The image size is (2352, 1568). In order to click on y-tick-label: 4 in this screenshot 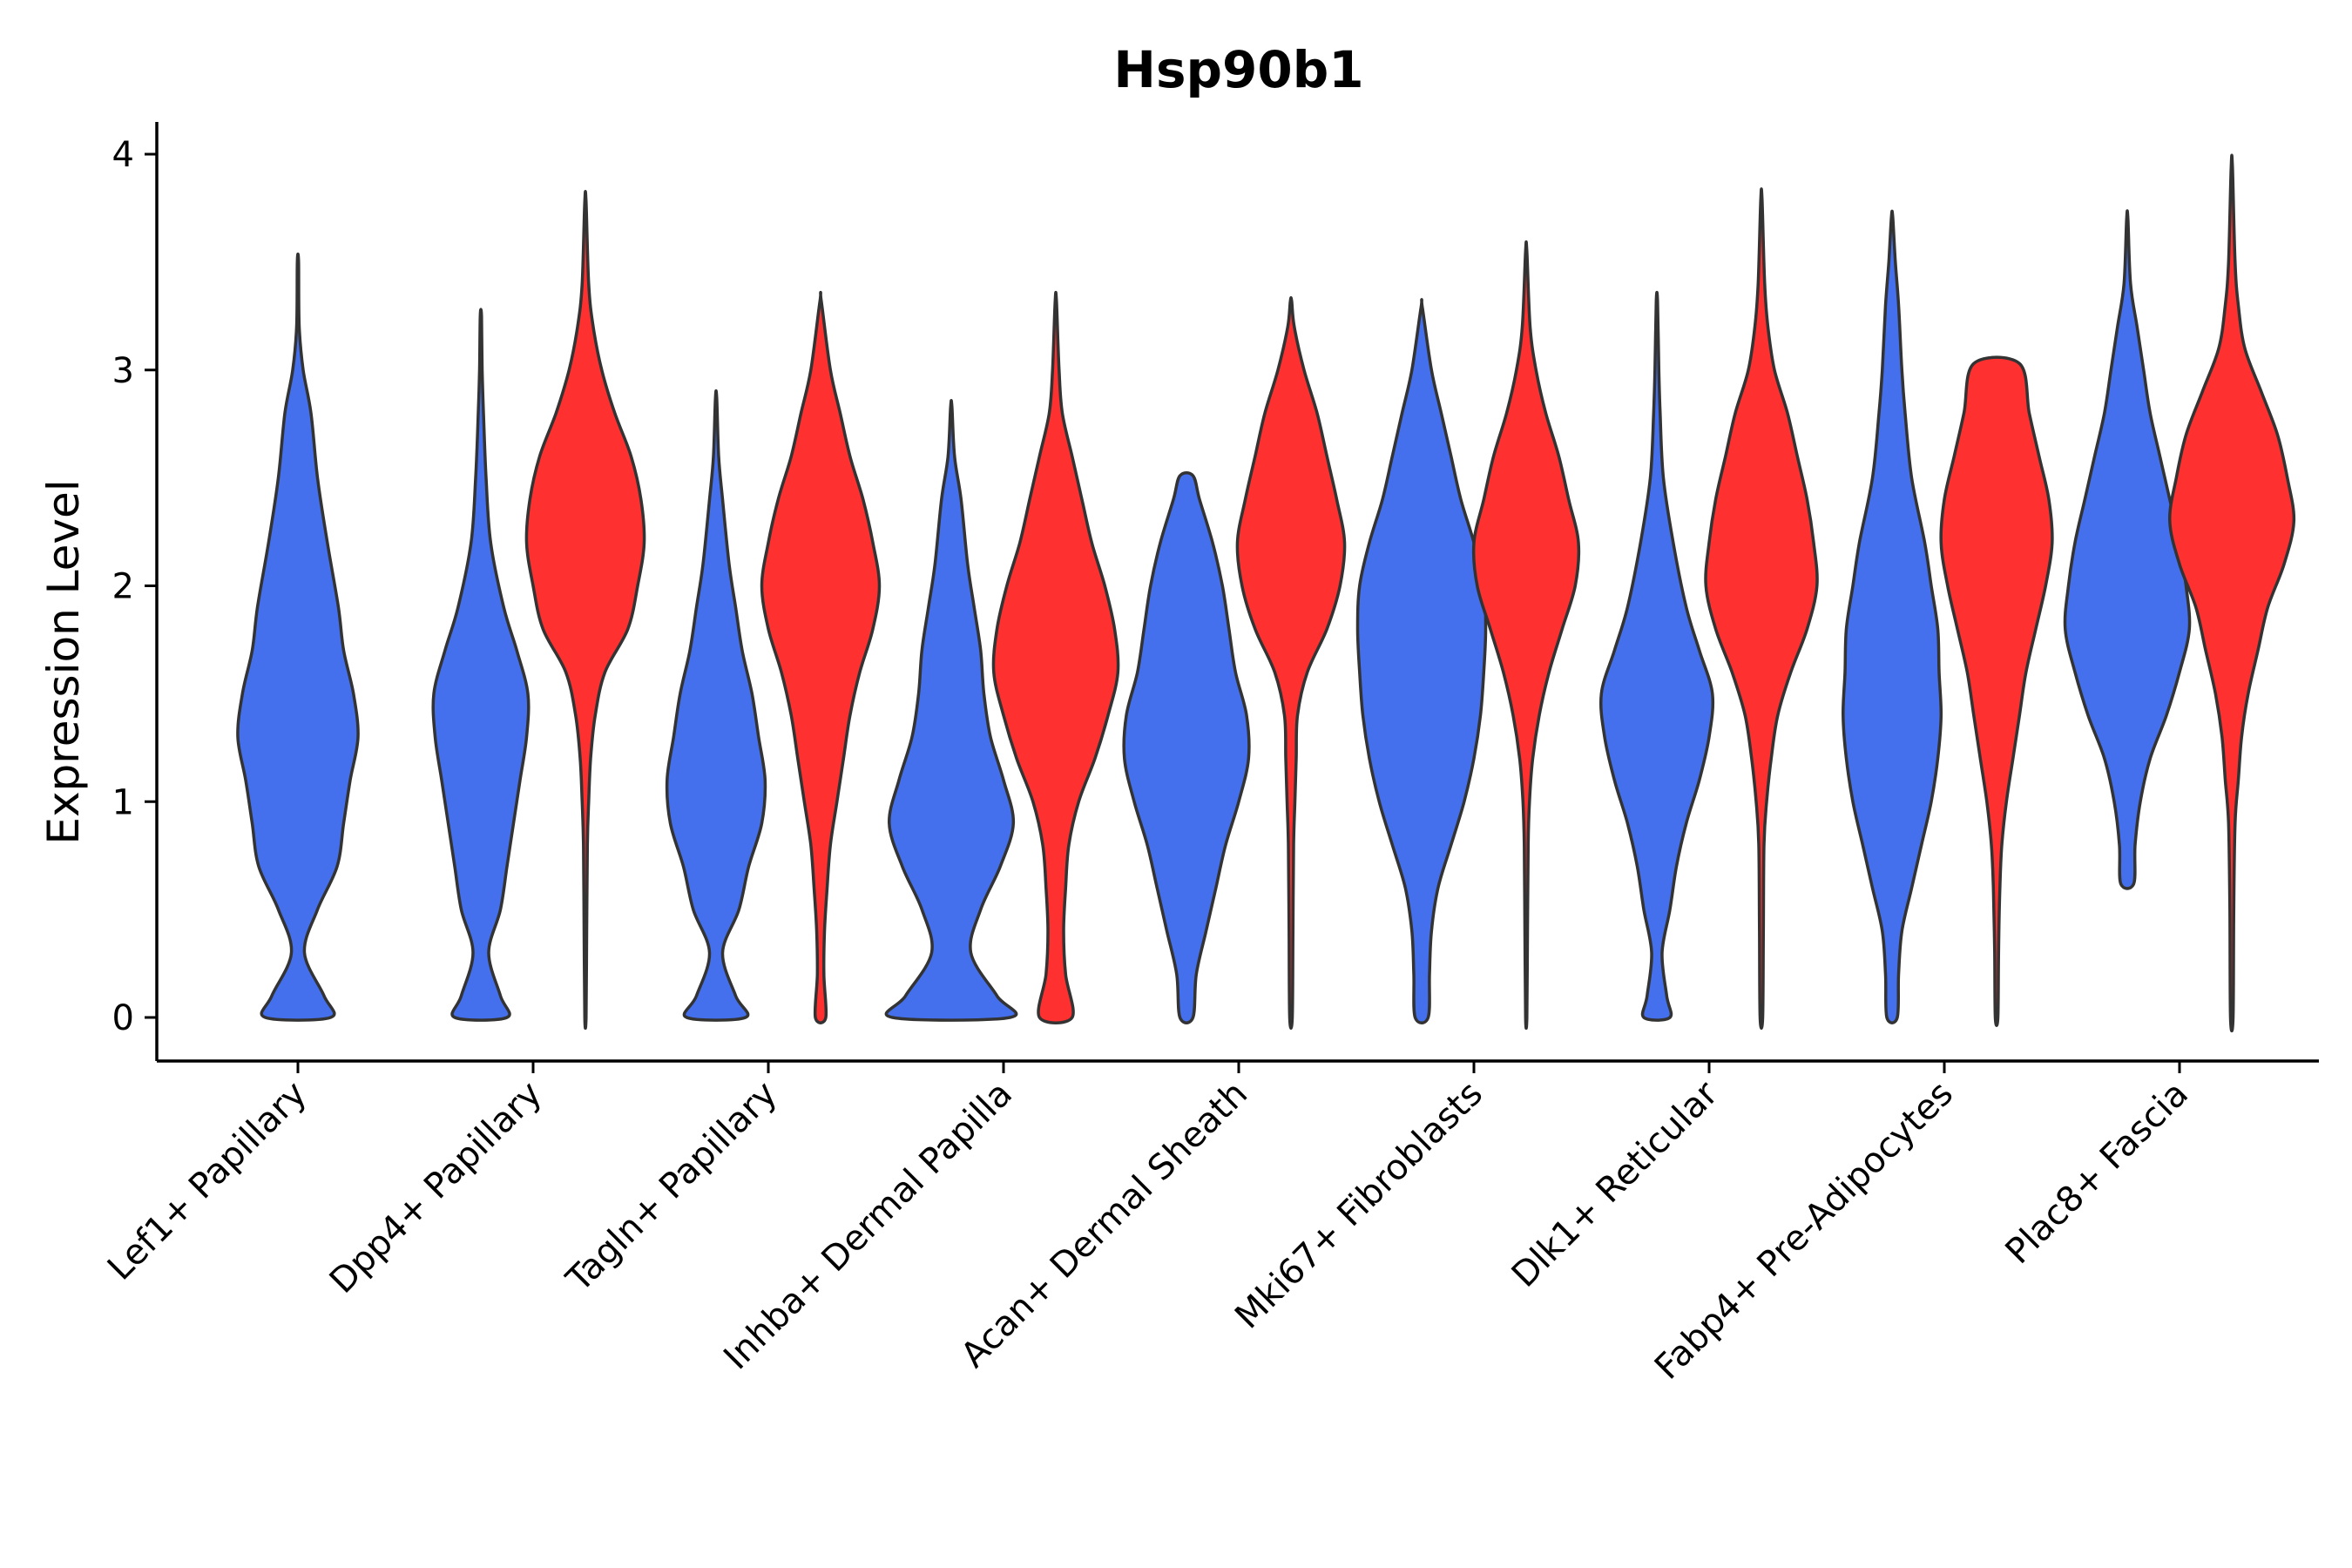, I will do `click(123, 155)`.